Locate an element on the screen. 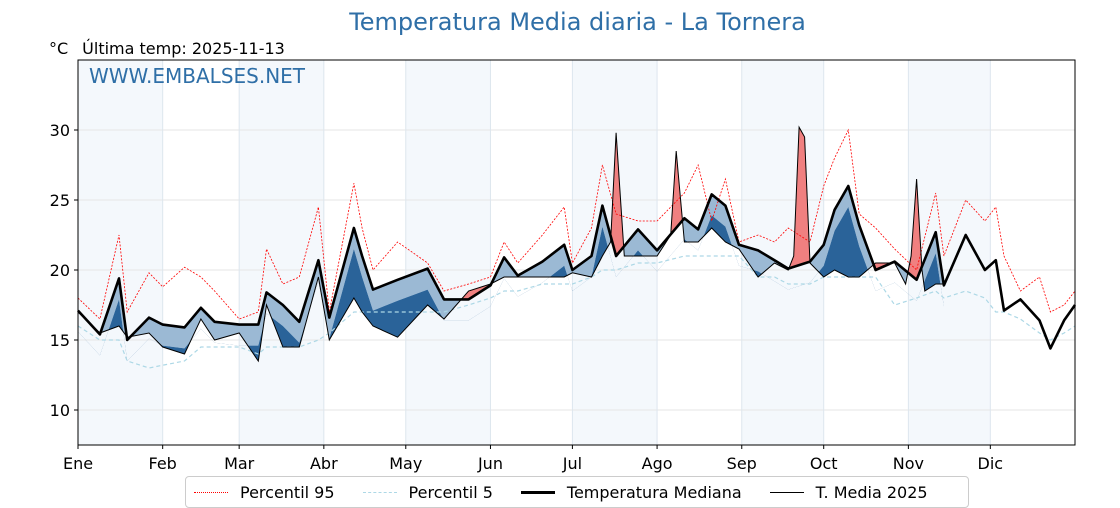 Image resolution: width=1120 pixels, height=508 pixels. y-tick-label: 20 is located at coordinates (60, 270).